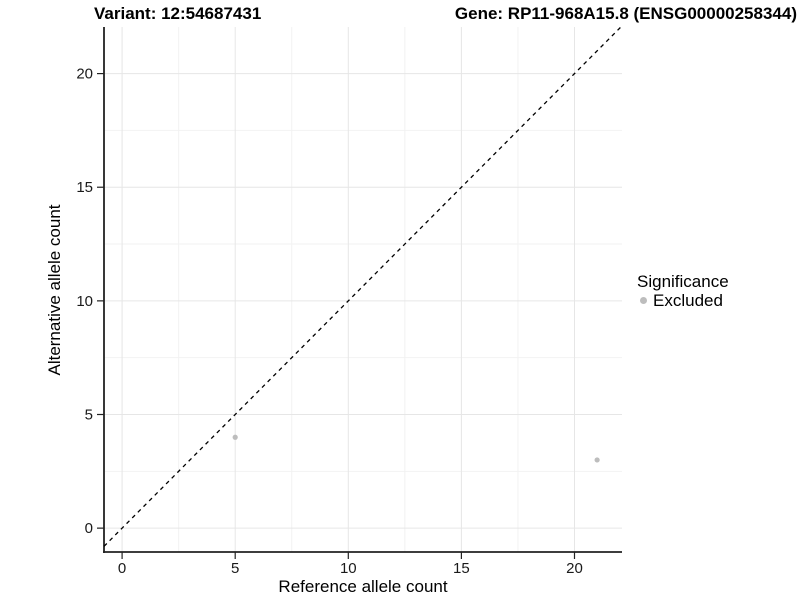 The image size is (800, 600). What do you see at coordinates (84, 187) in the screenshot?
I see `y-tick-label: 15` at bounding box center [84, 187].